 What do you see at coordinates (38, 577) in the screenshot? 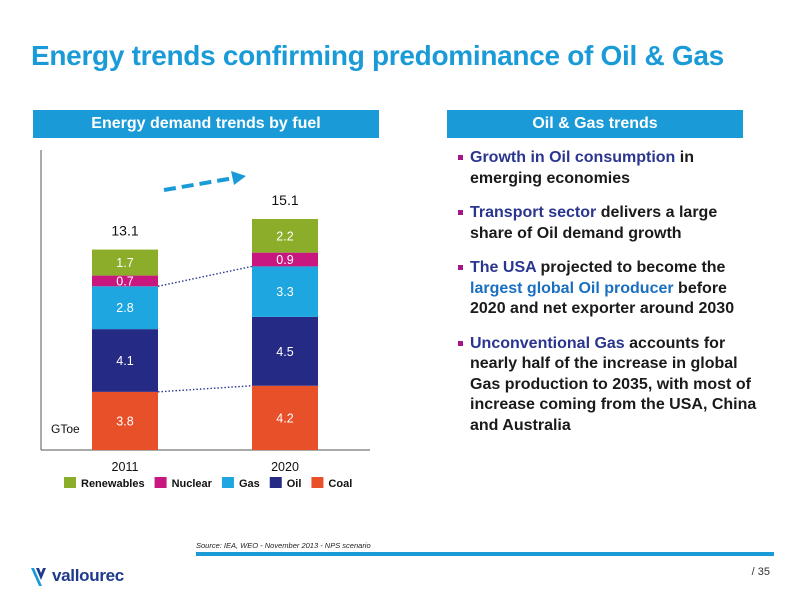
I see `vallourec-logo-icon` at bounding box center [38, 577].